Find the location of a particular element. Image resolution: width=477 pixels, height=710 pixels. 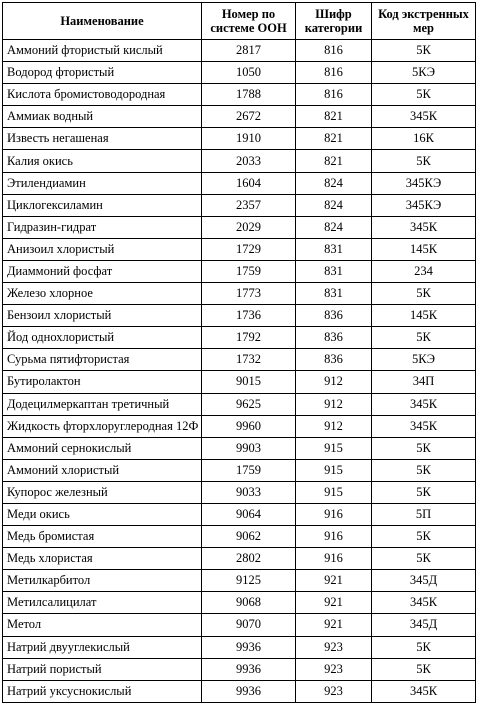

cell-name: Натрий пористый is located at coordinates (102, 669).